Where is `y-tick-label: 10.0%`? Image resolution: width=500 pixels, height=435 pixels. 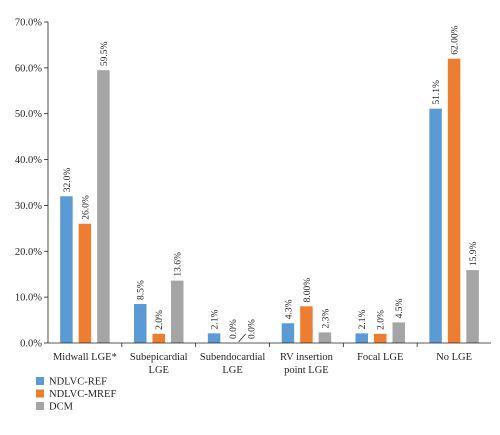 y-tick-label: 10.0% is located at coordinates (28, 298).